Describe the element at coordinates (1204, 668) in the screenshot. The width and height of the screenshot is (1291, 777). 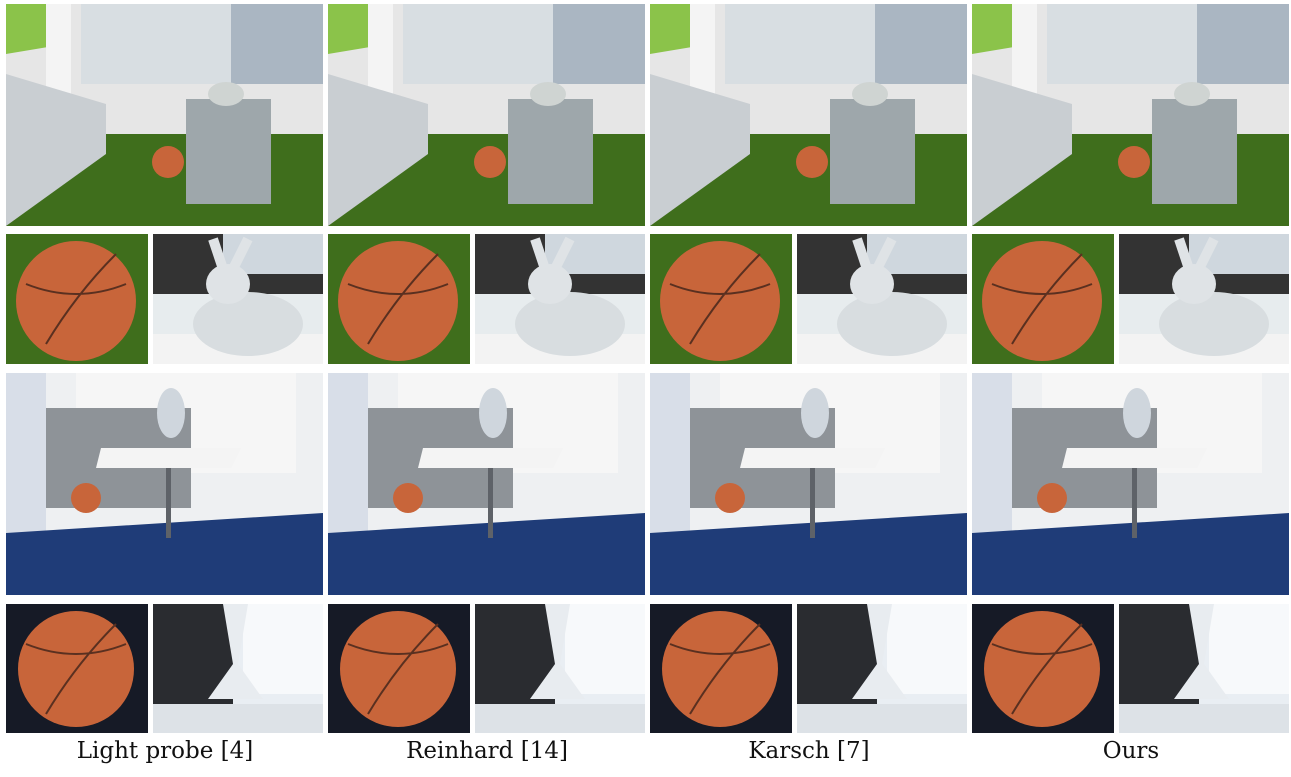
I see `vase-closeup-col4` at that location.